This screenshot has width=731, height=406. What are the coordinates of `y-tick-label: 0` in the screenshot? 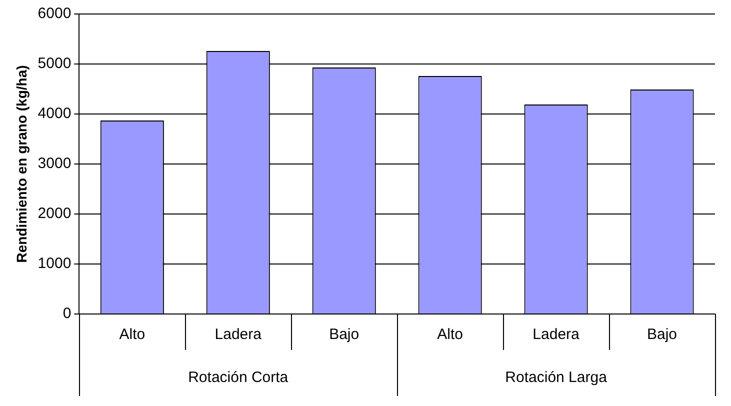 It's located at (67, 313).